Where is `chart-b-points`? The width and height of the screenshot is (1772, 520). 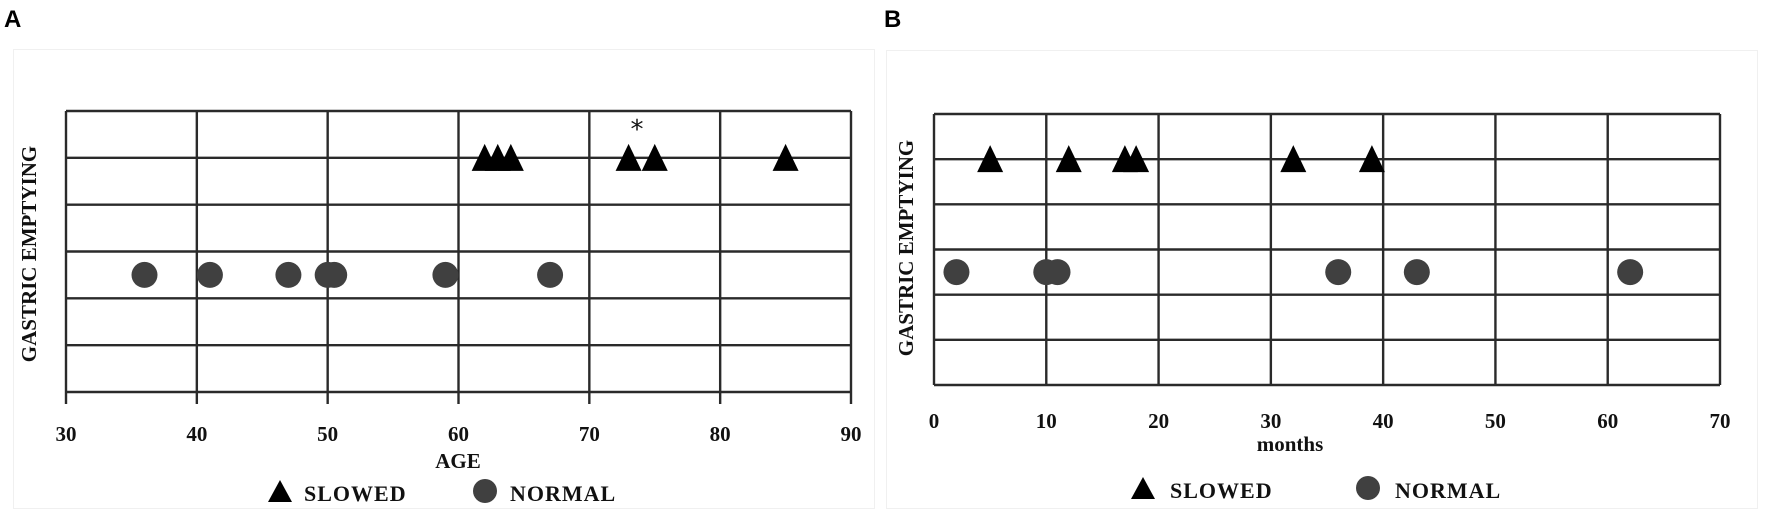 chart-b-points is located at coordinates (1293, 215).